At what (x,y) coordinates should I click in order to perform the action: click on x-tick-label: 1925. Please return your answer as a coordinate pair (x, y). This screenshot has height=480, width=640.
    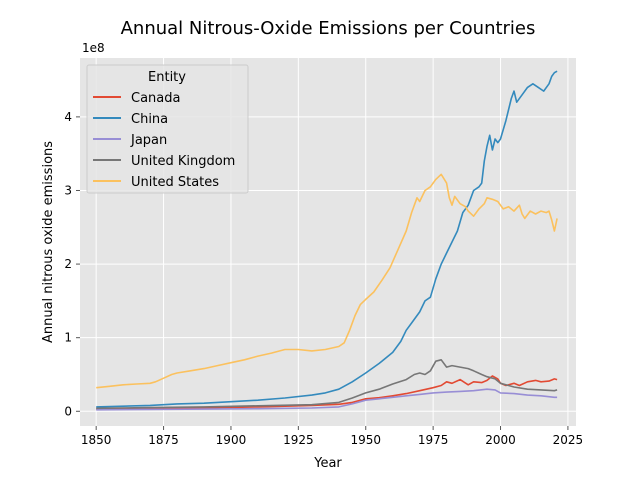
    Looking at the image, I should click on (298, 440).